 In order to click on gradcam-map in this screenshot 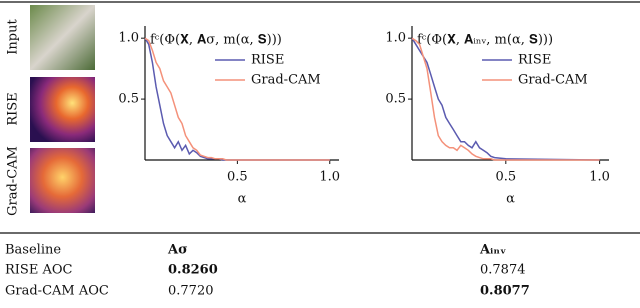, I will do `click(62, 180)`.